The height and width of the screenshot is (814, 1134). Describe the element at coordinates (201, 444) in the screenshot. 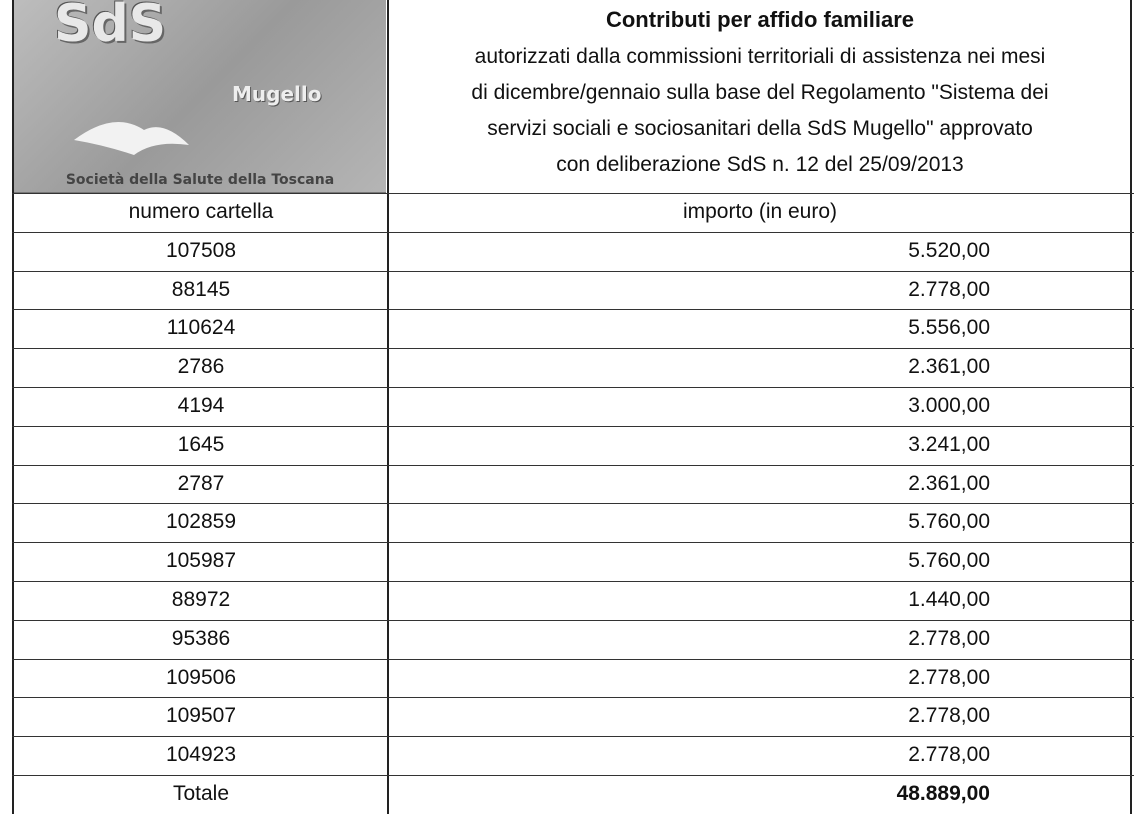

I see `cell-id: 1645` at that location.